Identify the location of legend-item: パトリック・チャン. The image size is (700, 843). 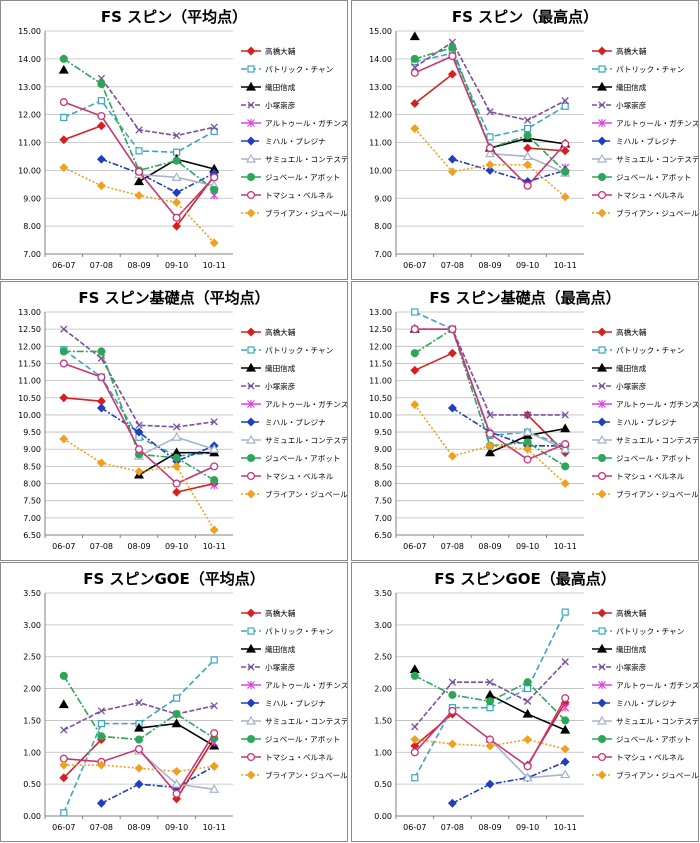
(287, 69).